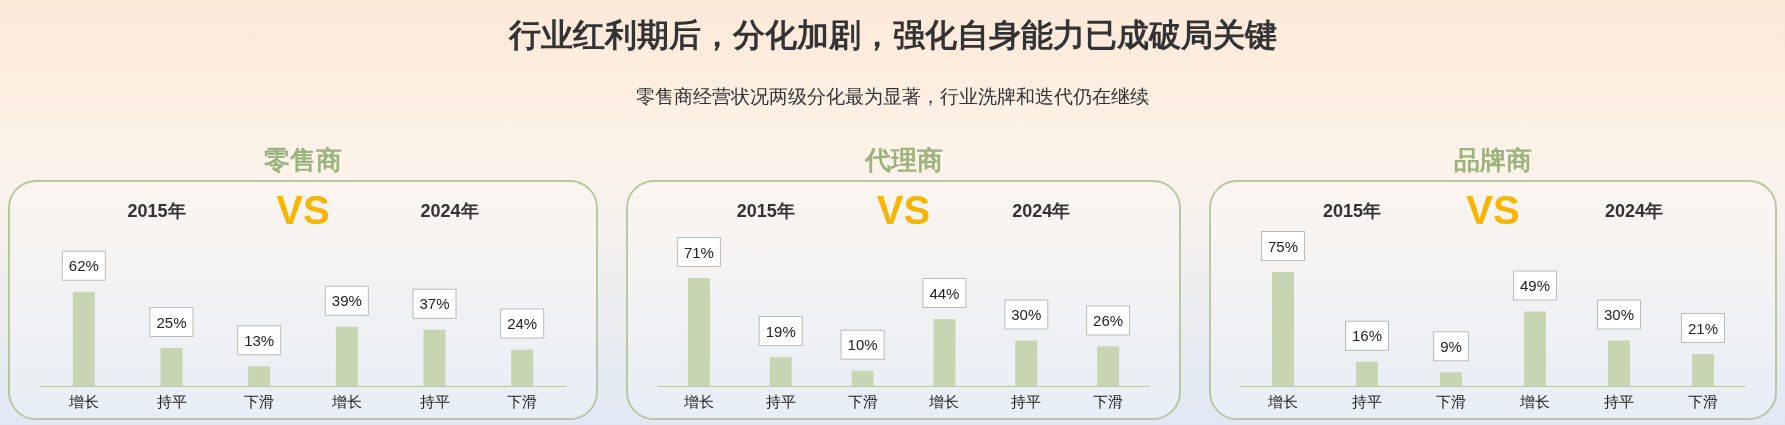  I want to click on data-label: 21%, so click(1703, 328).